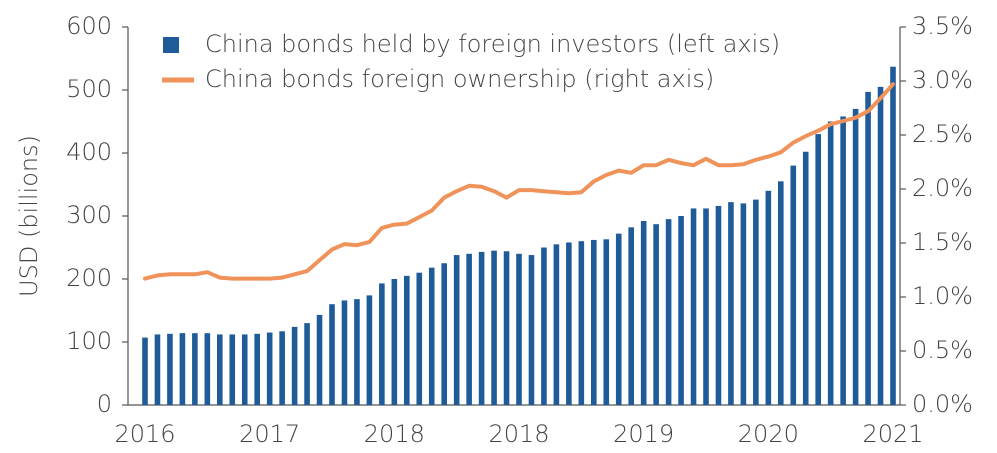 Image resolution: width=997 pixels, height=453 pixels. I want to click on y2-tick-label: 2.0%, so click(942, 188).